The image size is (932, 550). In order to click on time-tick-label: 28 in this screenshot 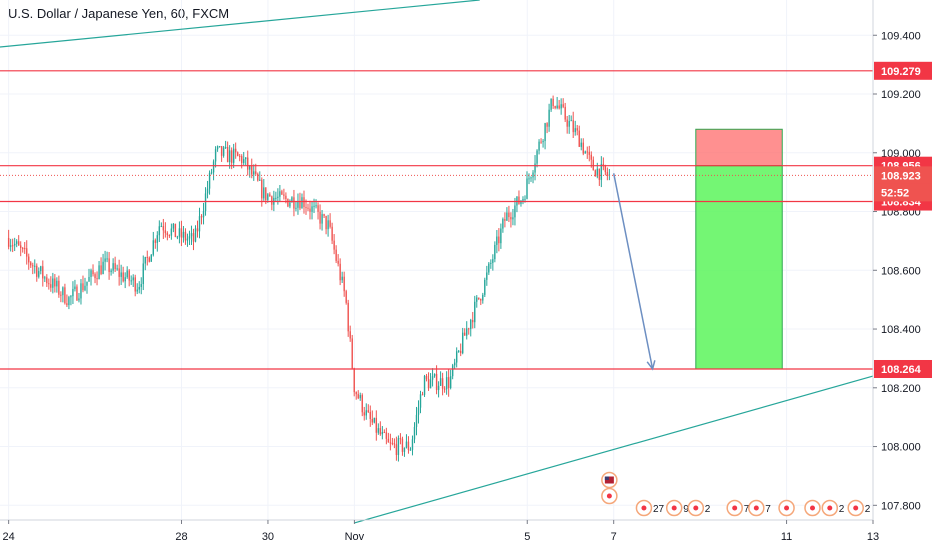, I will do `click(181, 537)`.